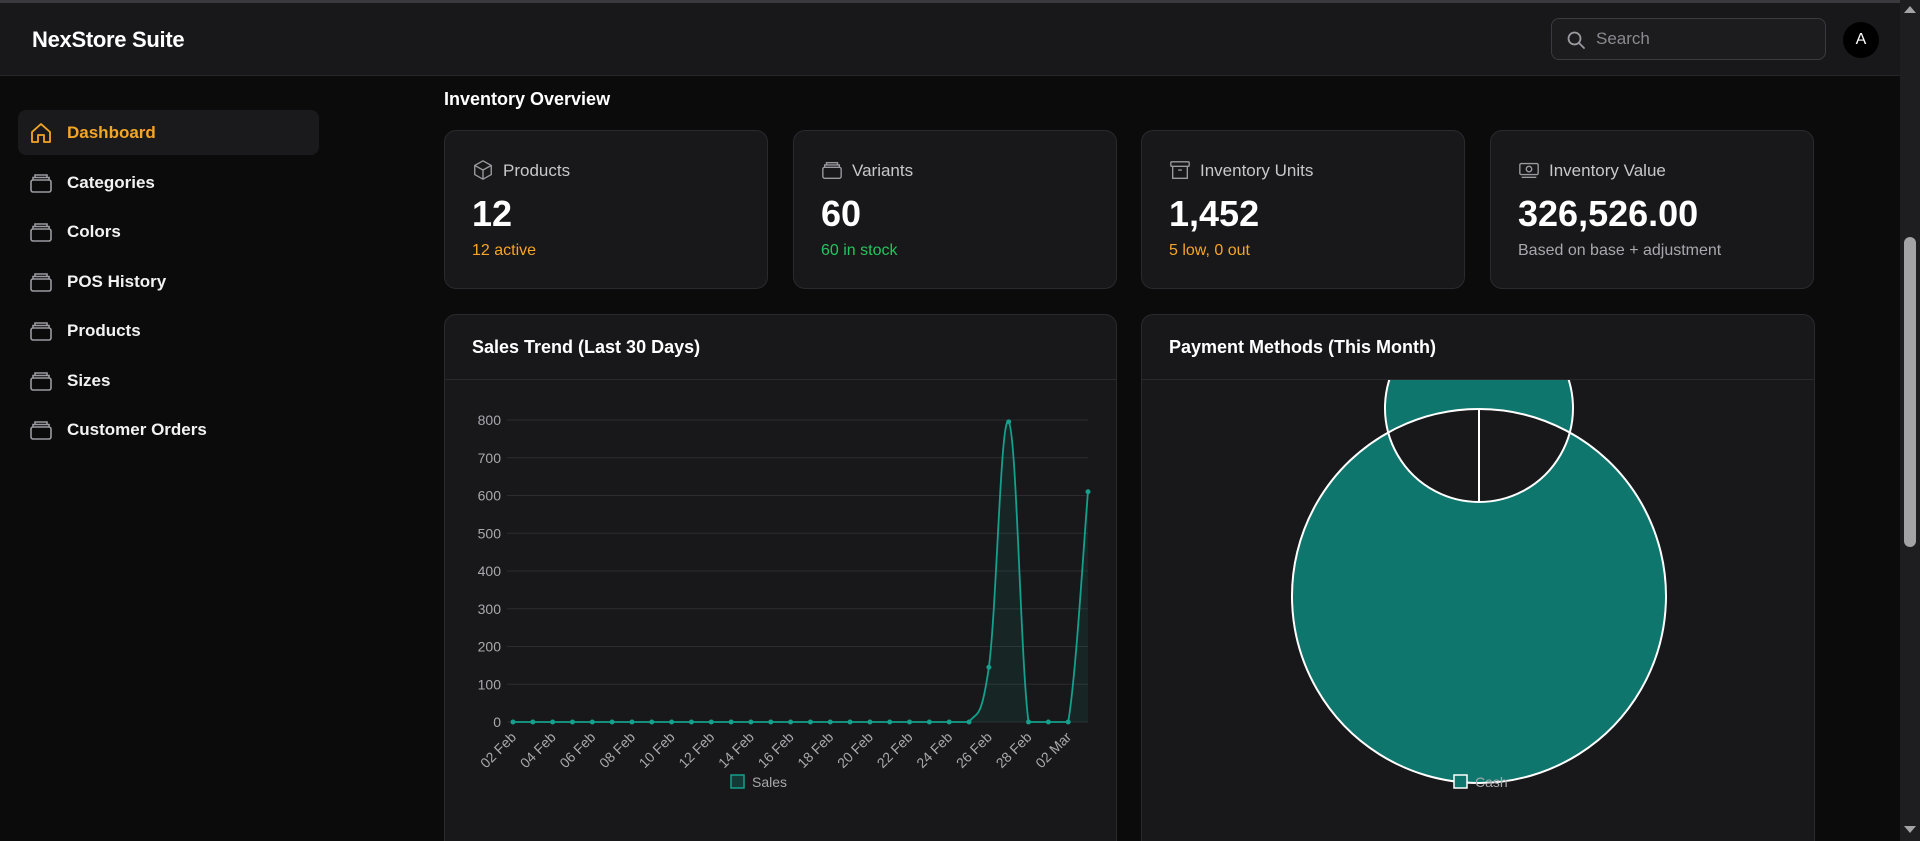 The width and height of the screenshot is (1920, 841). What do you see at coordinates (527, 99) in the screenshot?
I see `section-title: Inventory Overview` at bounding box center [527, 99].